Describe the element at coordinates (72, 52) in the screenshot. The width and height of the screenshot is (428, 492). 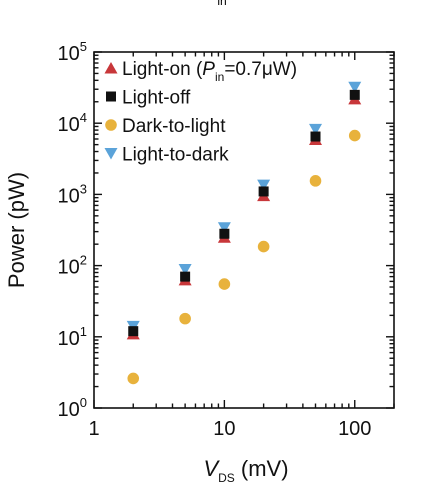
I see `y-tick-label: 10⁵` at that location.